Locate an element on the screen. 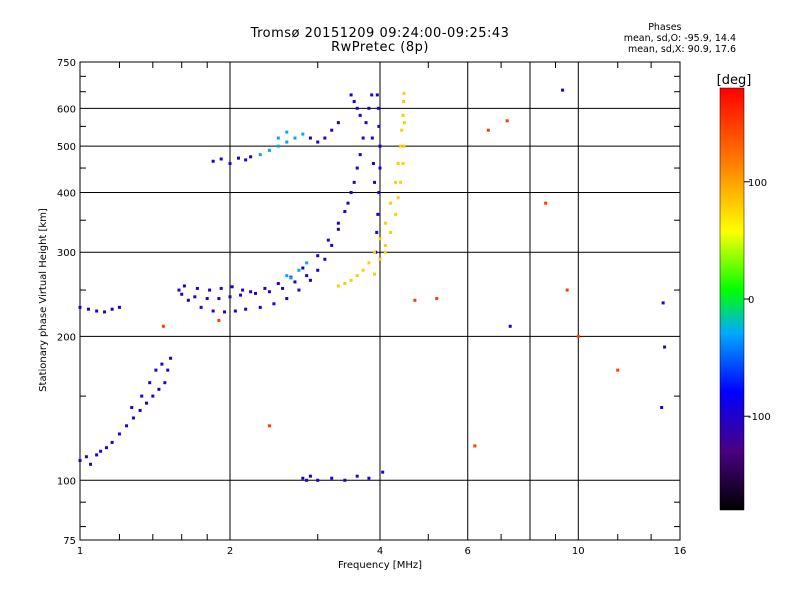  colorbar-tick-label: 100 is located at coordinates (757, 183).